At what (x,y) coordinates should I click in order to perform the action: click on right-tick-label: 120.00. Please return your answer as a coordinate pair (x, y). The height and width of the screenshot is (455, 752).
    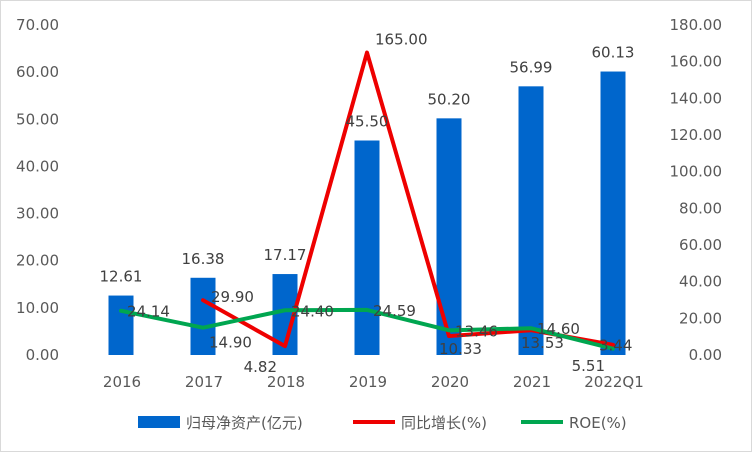
    Looking at the image, I should click on (696, 135).